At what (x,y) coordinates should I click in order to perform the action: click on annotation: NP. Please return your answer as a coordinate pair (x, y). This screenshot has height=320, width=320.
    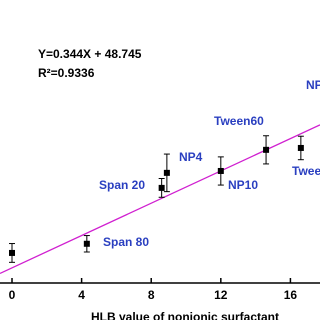
    Looking at the image, I should click on (313, 85).